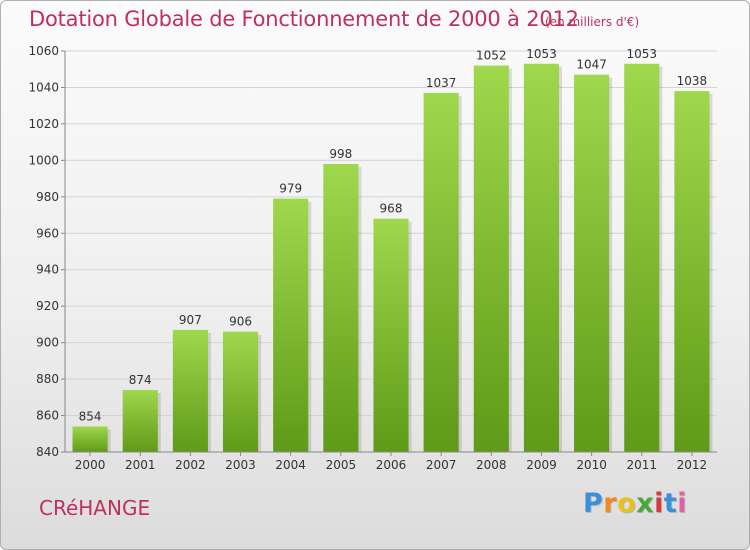 The width and height of the screenshot is (750, 550). Describe the element at coordinates (610, 503) in the screenshot. I see `logo-letter: r` at that location.